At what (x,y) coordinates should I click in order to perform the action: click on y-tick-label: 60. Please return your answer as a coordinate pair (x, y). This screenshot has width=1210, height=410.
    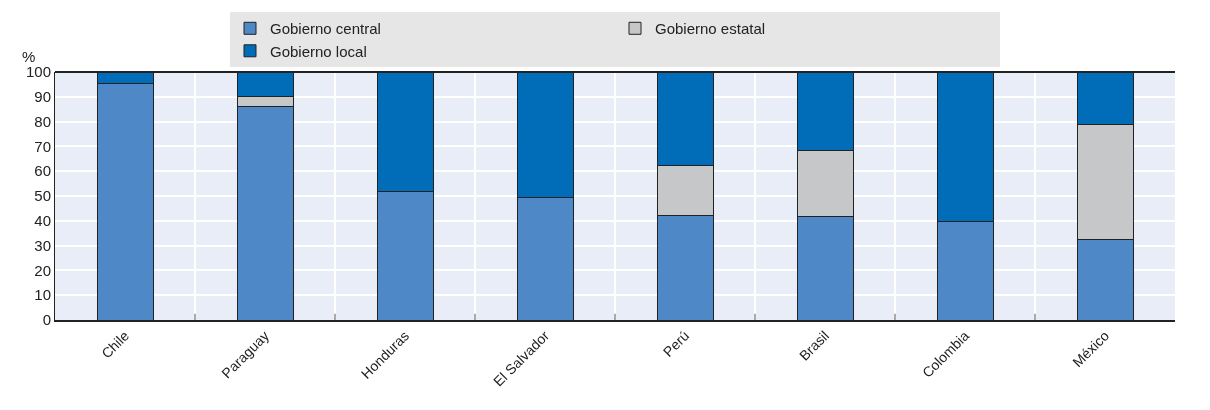
    Looking at the image, I should click on (42, 171).